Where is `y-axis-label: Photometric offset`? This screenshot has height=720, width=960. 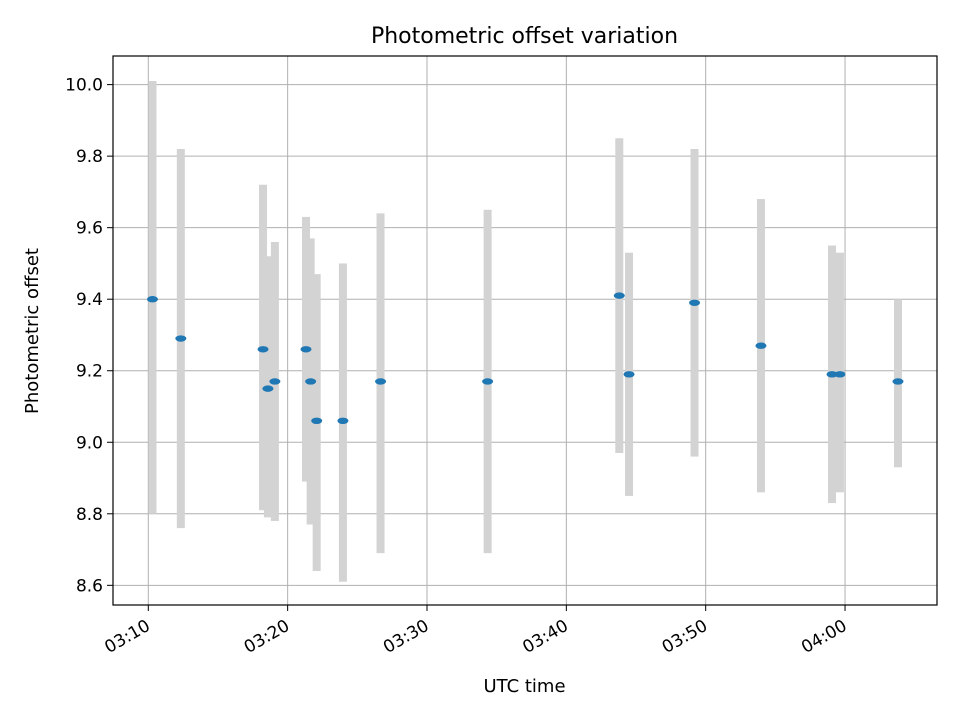 y-axis-label: Photometric offset is located at coordinates (32, 331).